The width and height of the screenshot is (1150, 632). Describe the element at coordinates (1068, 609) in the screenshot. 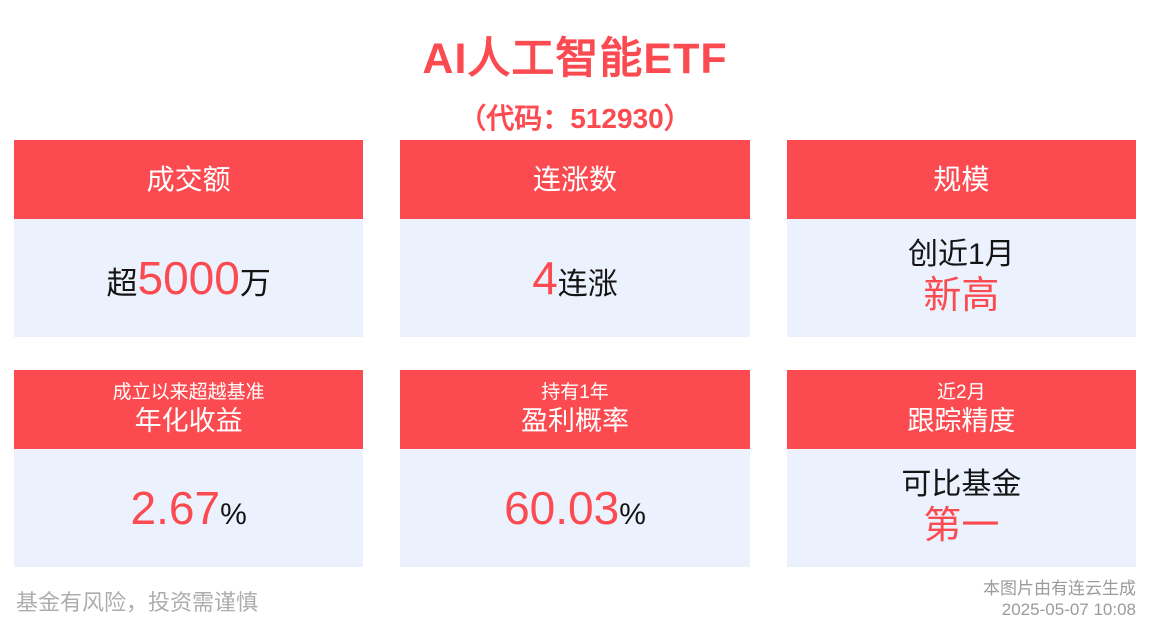

I see `generation-timestamp: 2025-05-07 10:08` at that location.